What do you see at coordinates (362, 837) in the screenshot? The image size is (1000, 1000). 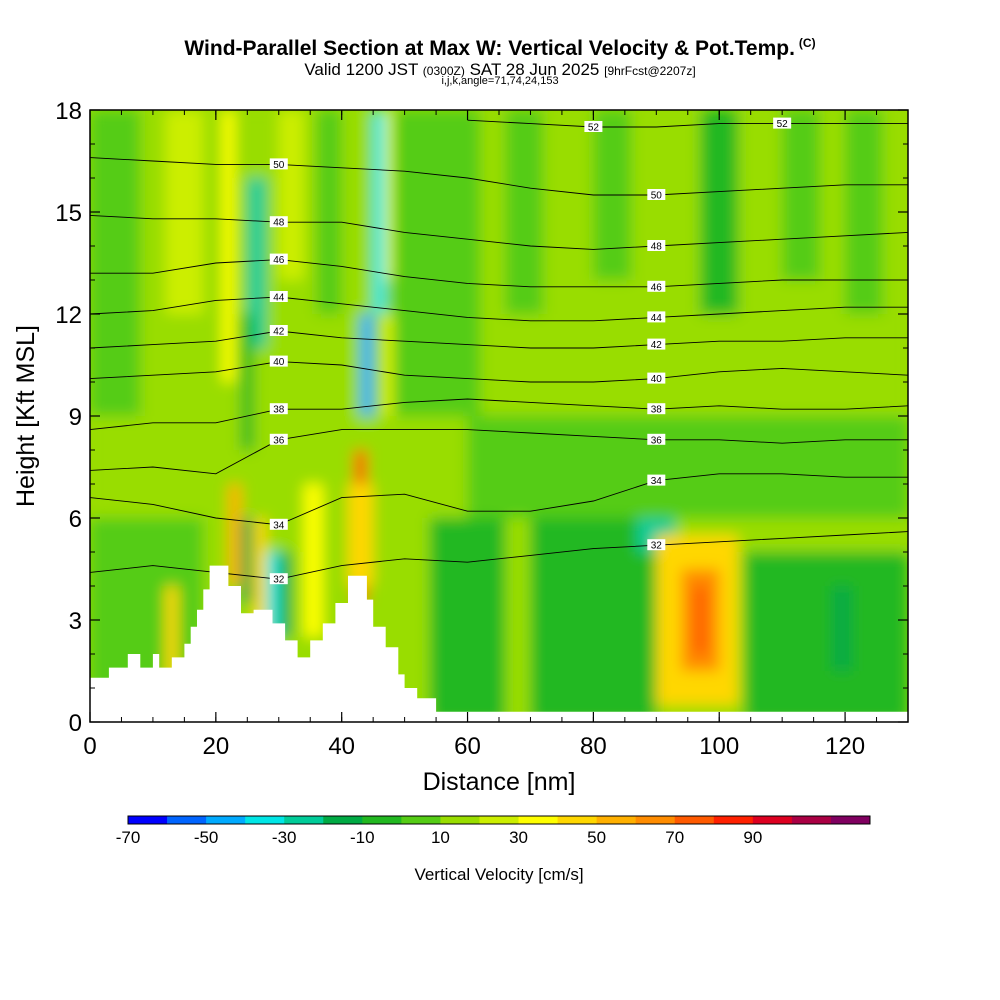 I see `colorbar-tick-label: -10` at bounding box center [362, 837].